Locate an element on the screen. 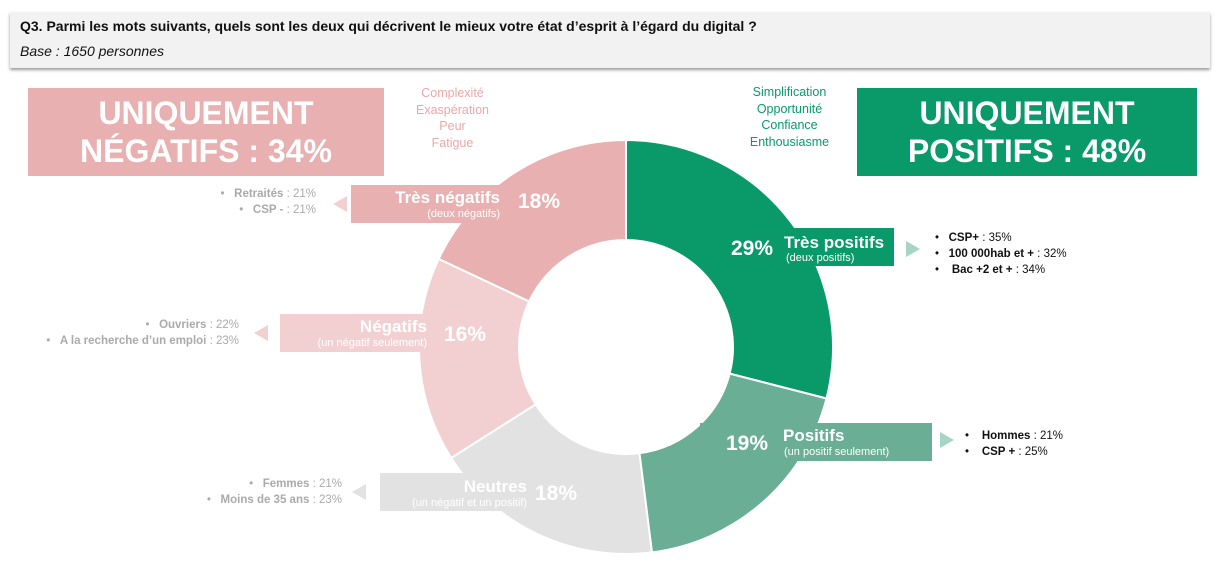 The width and height of the screenshot is (1224, 567). slice-name: Neutres is located at coordinates (495, 486).